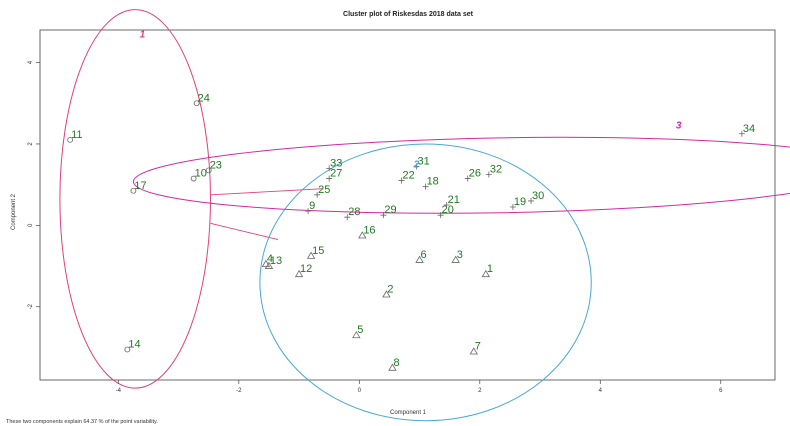  Describe the element at coordinates (318, 251) in the screenshot. I see `point-label: 15` at that location.